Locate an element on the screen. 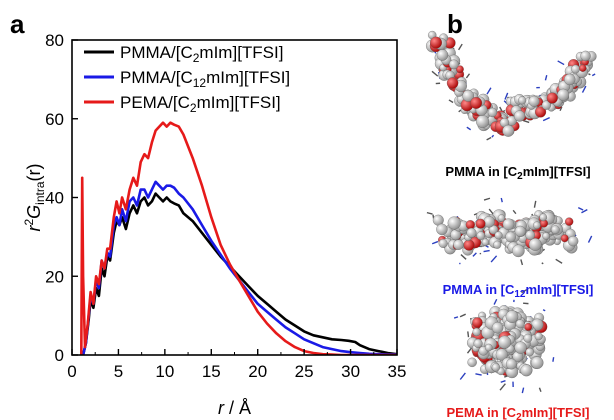  snapshot-caption-3: PEMA in [C2mIm][TFSI] is located at coordinates (517, 412).